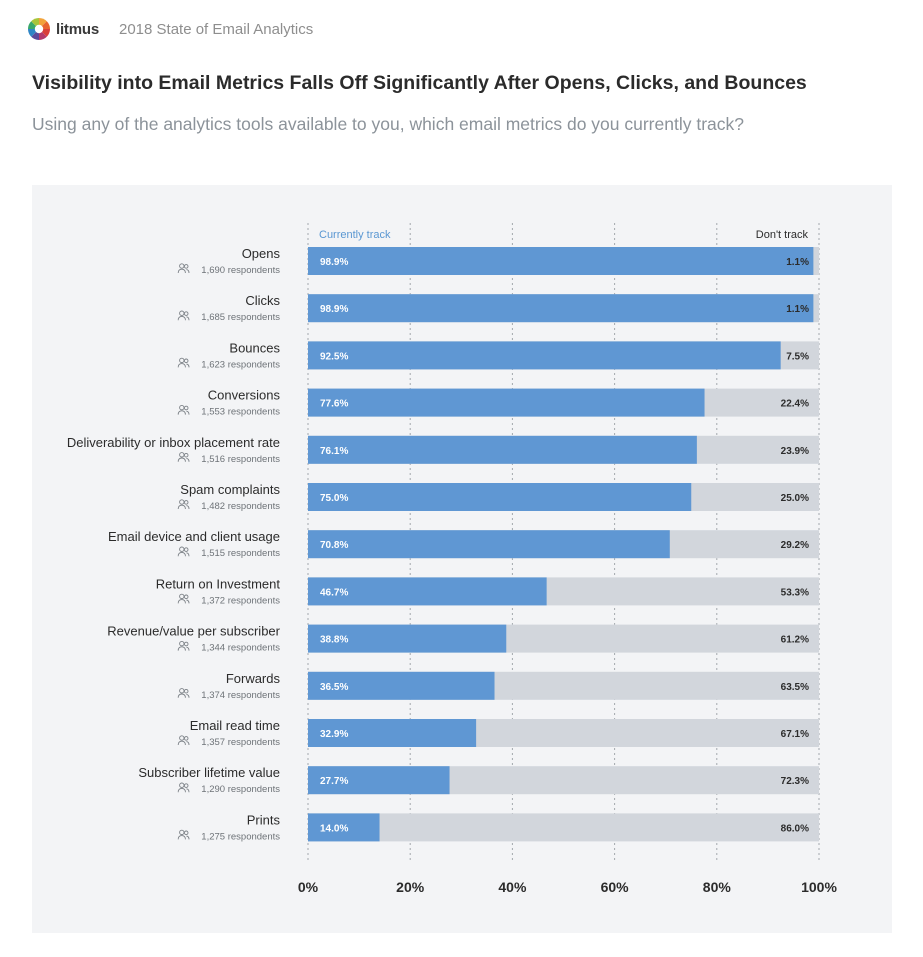 This screenshot has width=923, height=957. Describe the element at coordinates (334, 545) in the screenshot. I see `data-label-track: 70.8%` at that location.